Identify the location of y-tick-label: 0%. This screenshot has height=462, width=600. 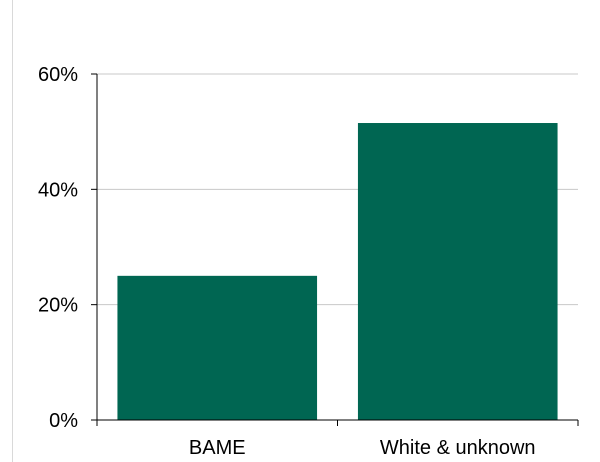
(63, 421).